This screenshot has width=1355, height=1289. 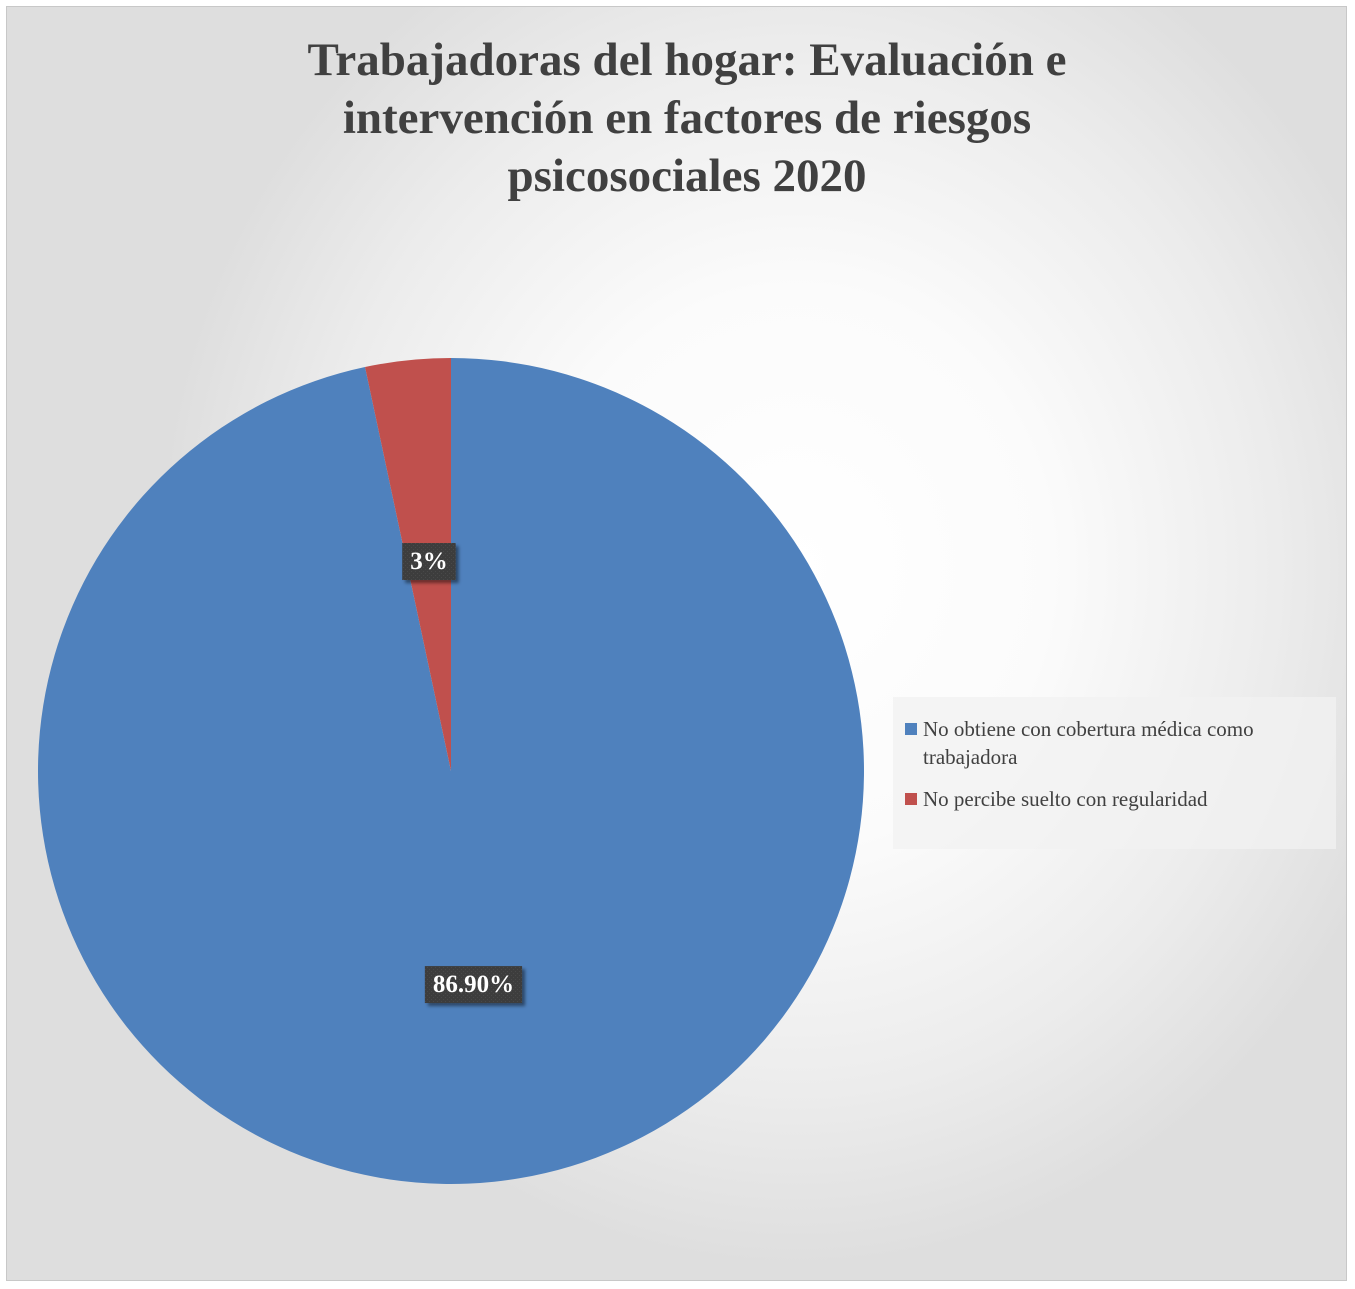 I want to click on data-label-text-2: 3%, so click(x=429, y=561).